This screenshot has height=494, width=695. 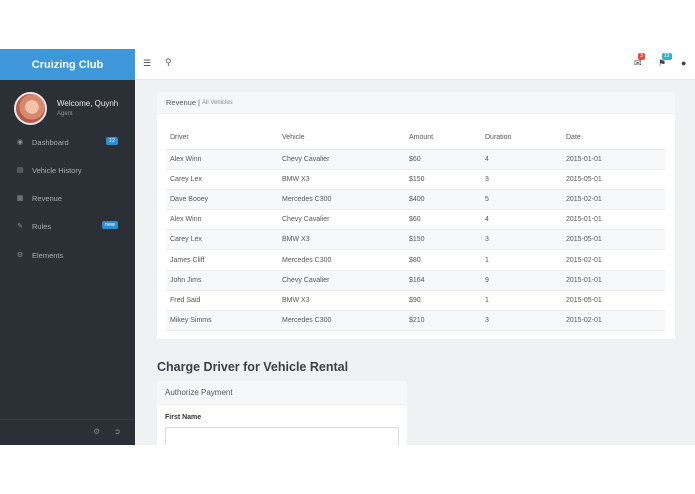 I want to click on panel-heading: Revenue | All Vehicles, so click(x=416, y=103).